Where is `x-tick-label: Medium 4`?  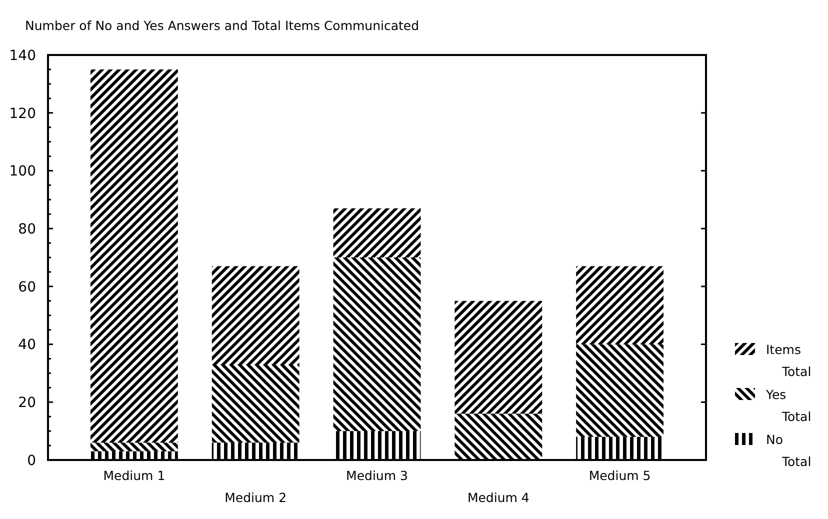 x-tick-label: Medium 4 is located at coordinates (498, 497).